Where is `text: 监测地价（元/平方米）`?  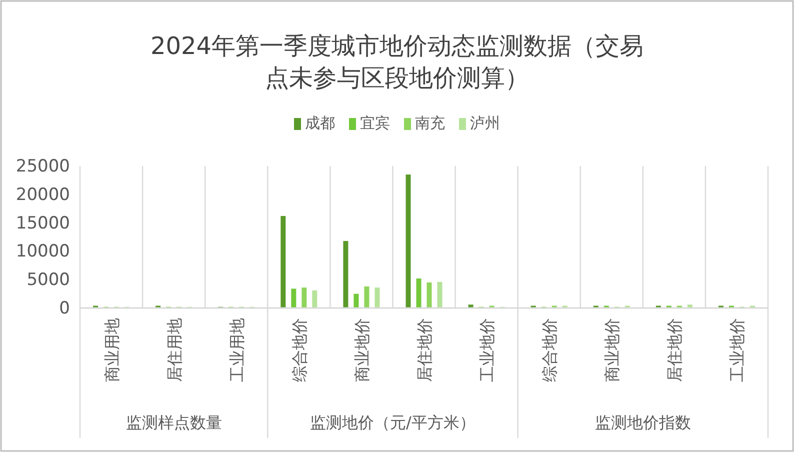
text: 监测地价（元/平方米） is located at coordinates (393, 422).